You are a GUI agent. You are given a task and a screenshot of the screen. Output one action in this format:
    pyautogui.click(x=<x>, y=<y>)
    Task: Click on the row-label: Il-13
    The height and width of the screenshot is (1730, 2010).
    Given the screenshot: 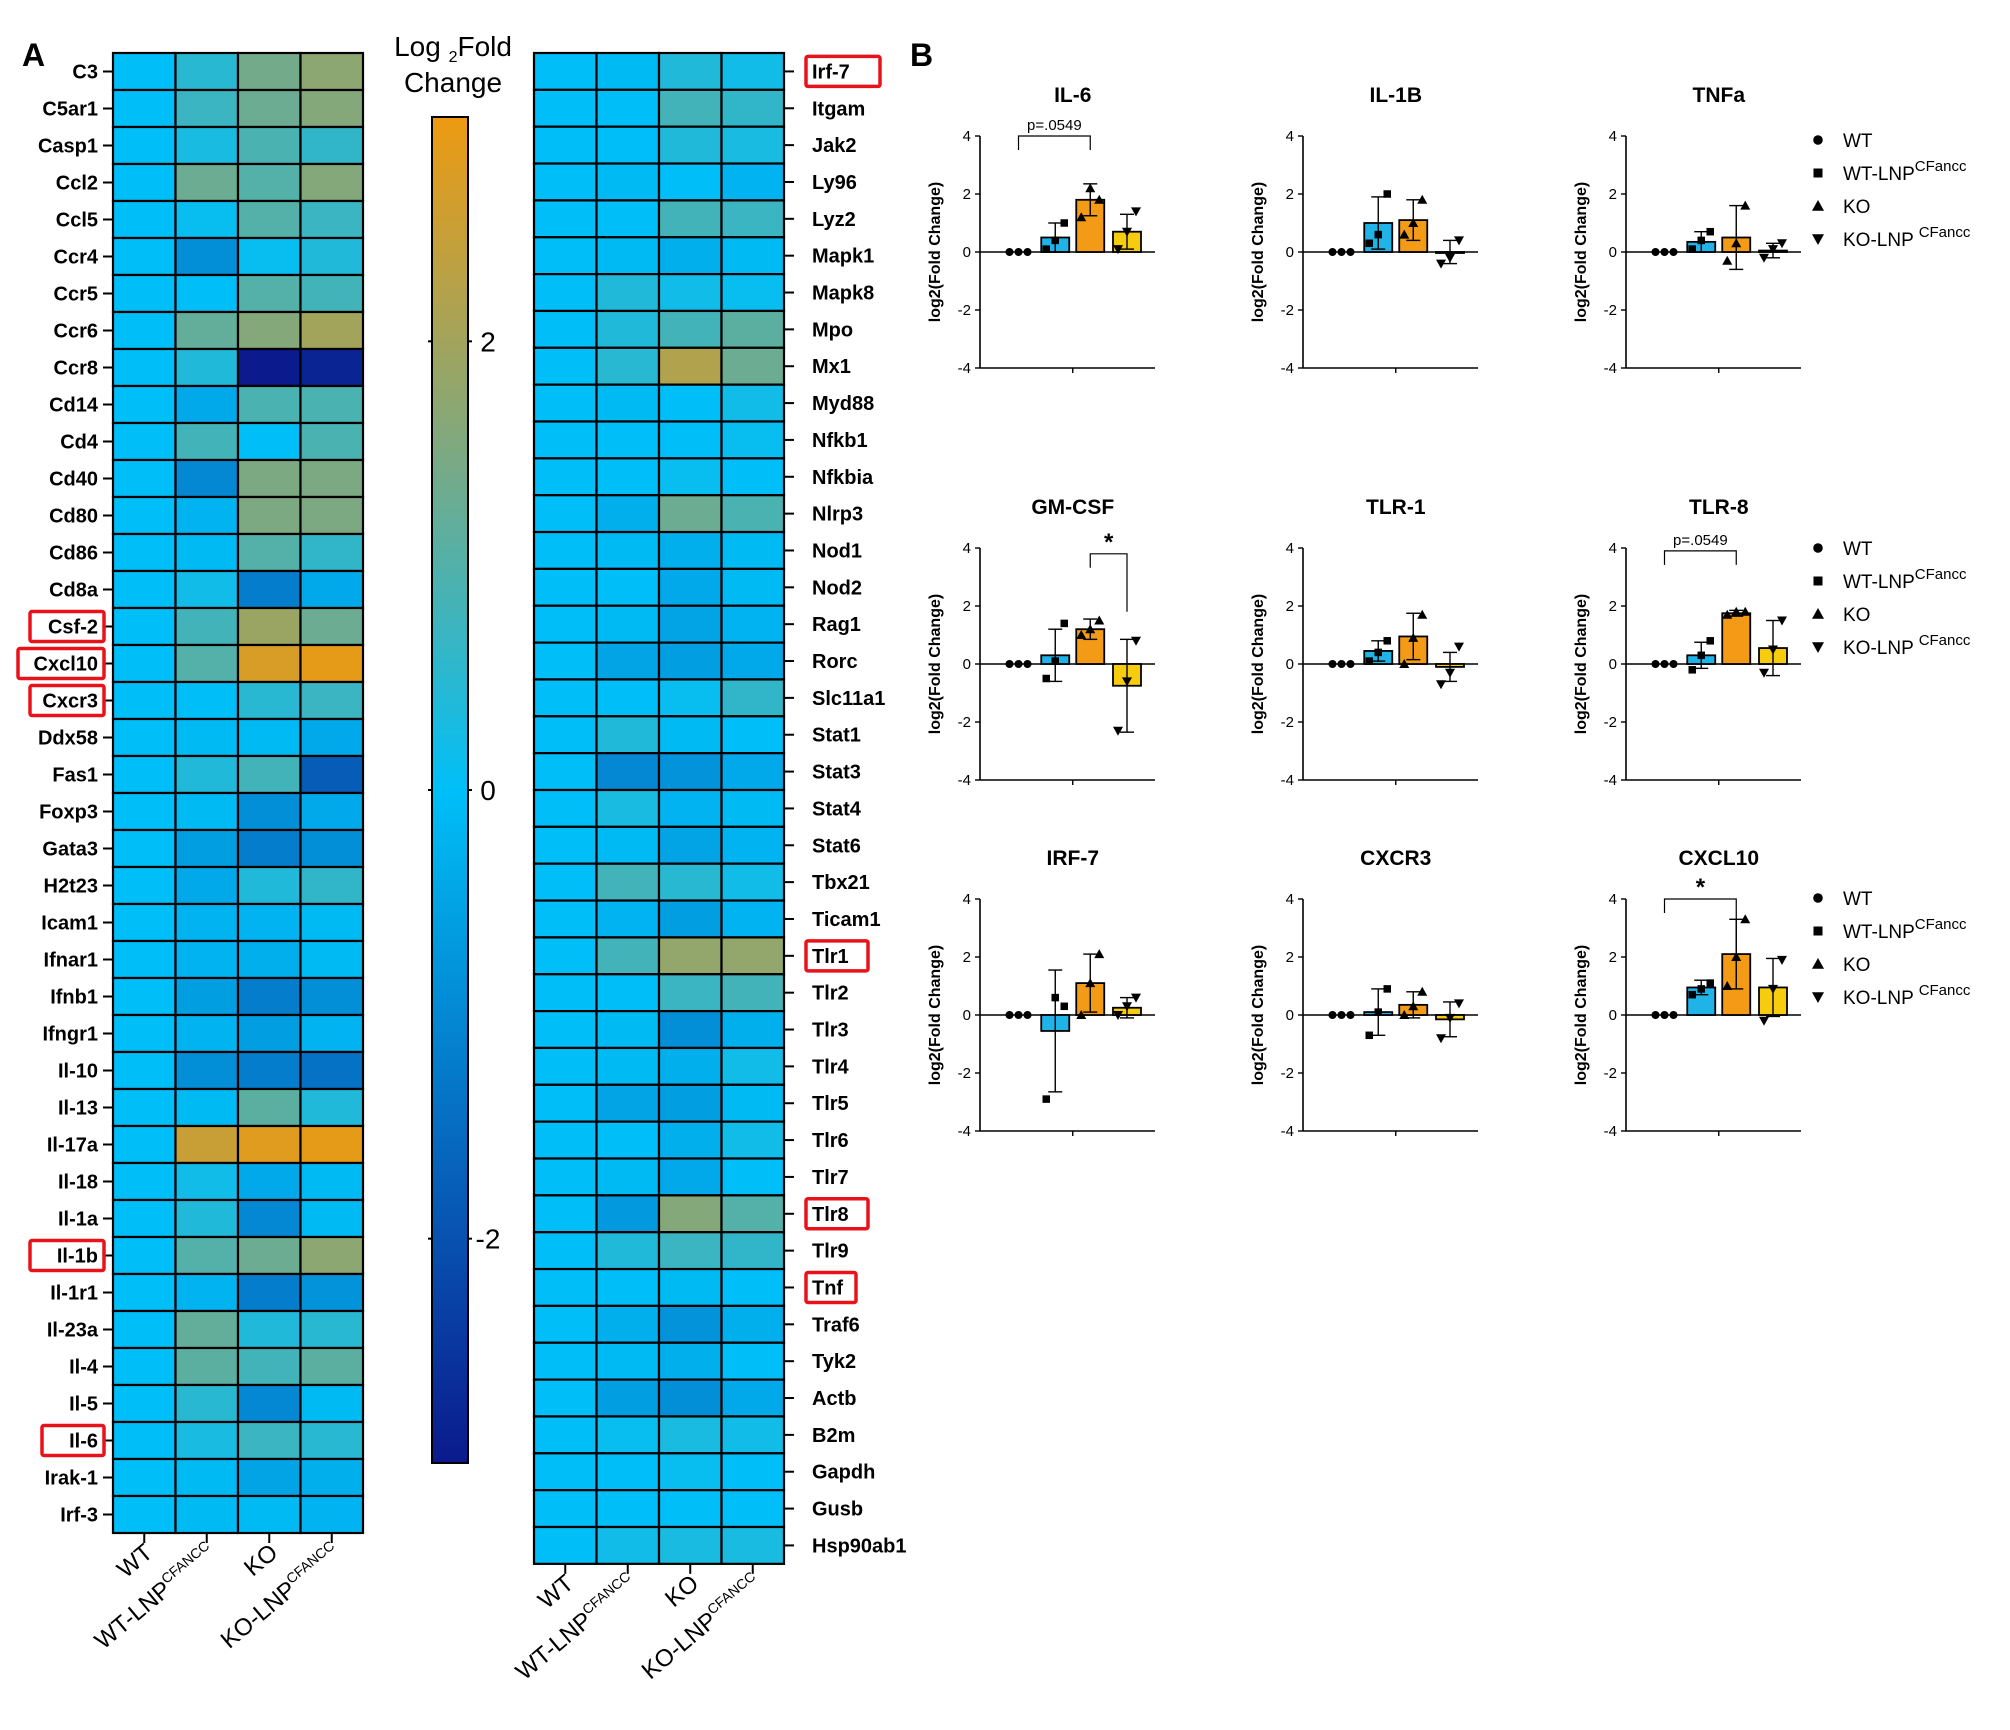 What is the action you would take?
    pyautogui.click(x=78, y=1109)
    